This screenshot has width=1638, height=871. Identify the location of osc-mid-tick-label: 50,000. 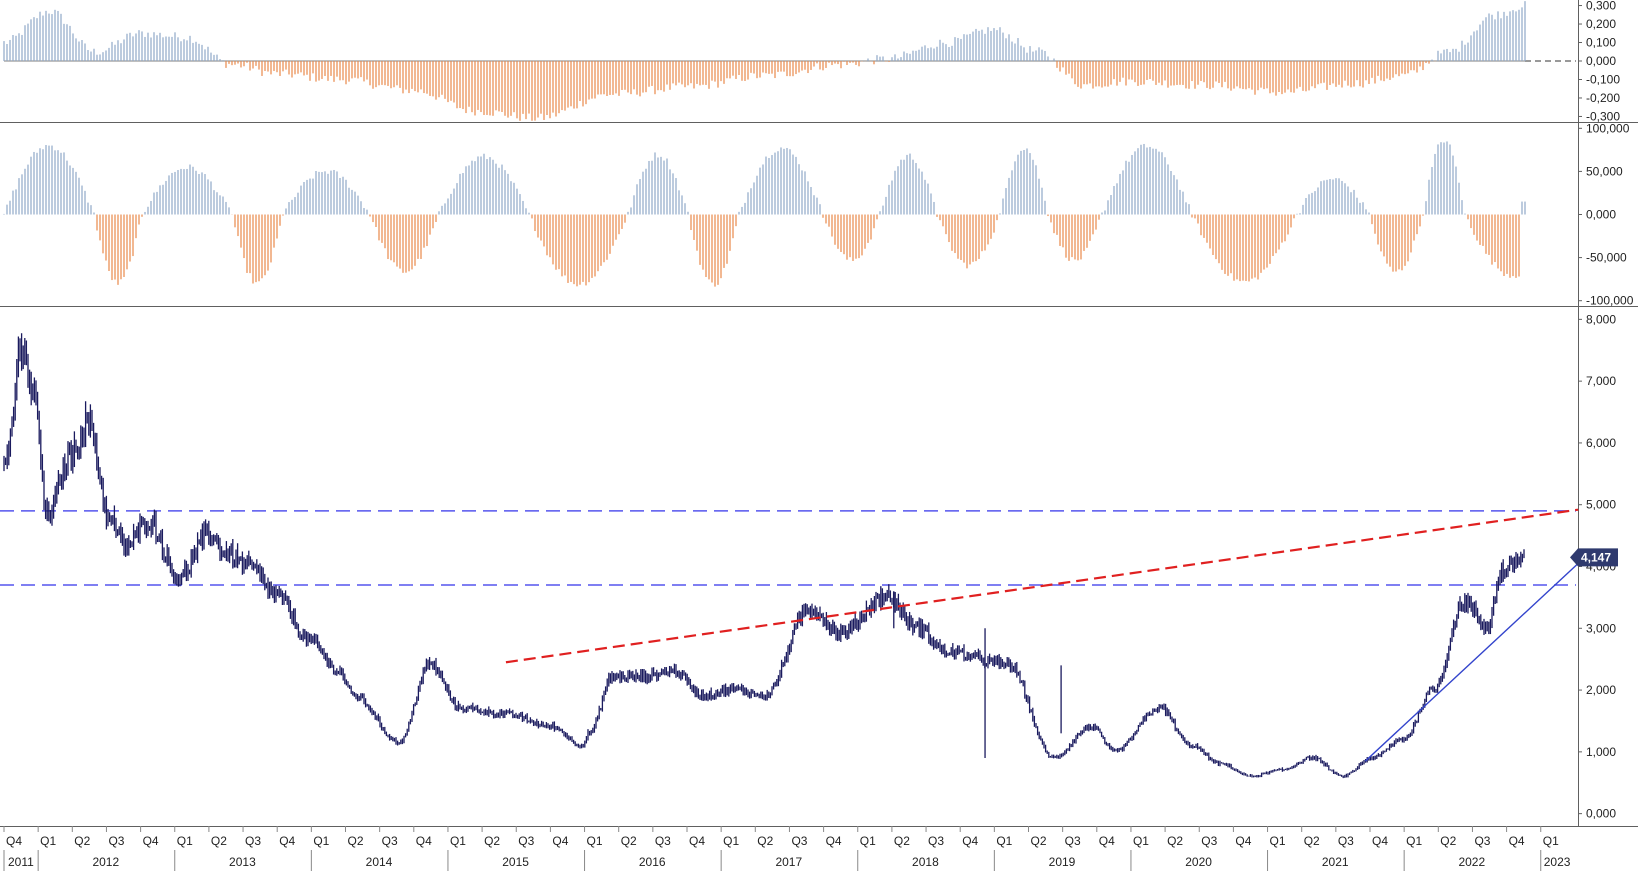
(1604, 171).